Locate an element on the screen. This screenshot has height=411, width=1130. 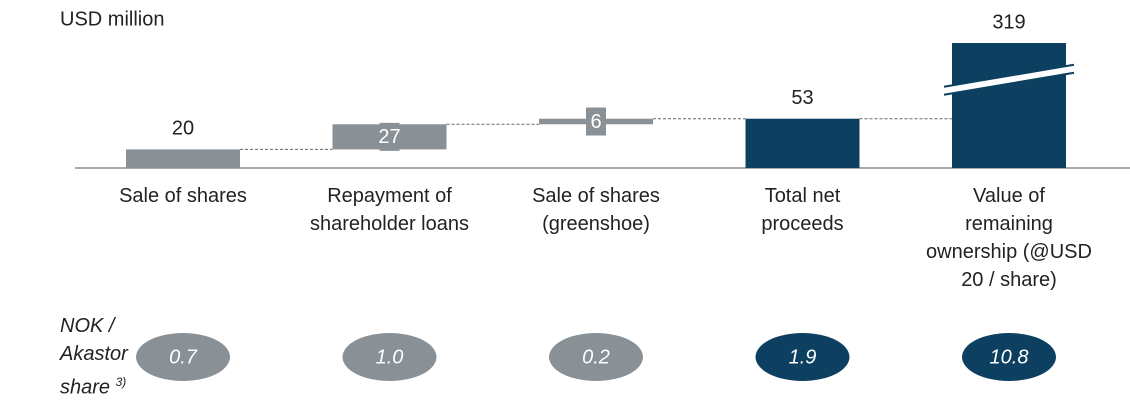
footnote: 3) is located at coordinates (121, 382).